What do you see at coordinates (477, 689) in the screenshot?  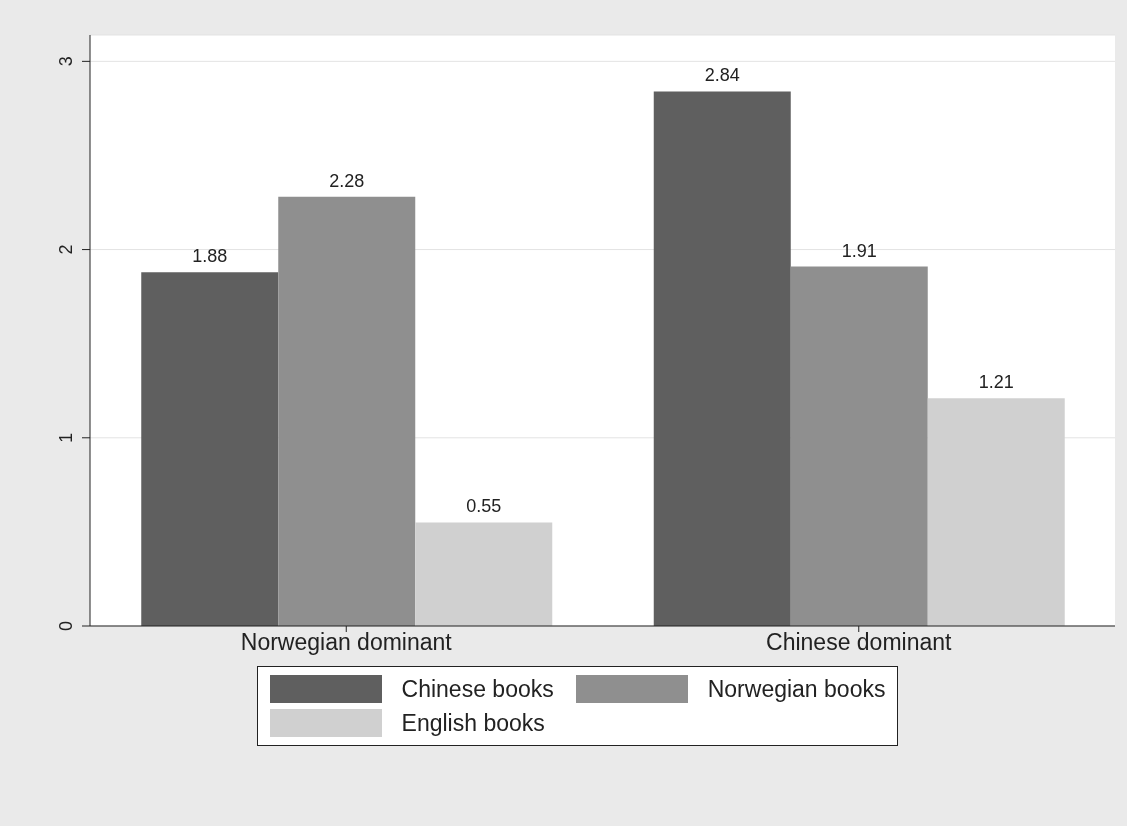 I see `legend-label: Chinese books` at bounding box center [477, 689].